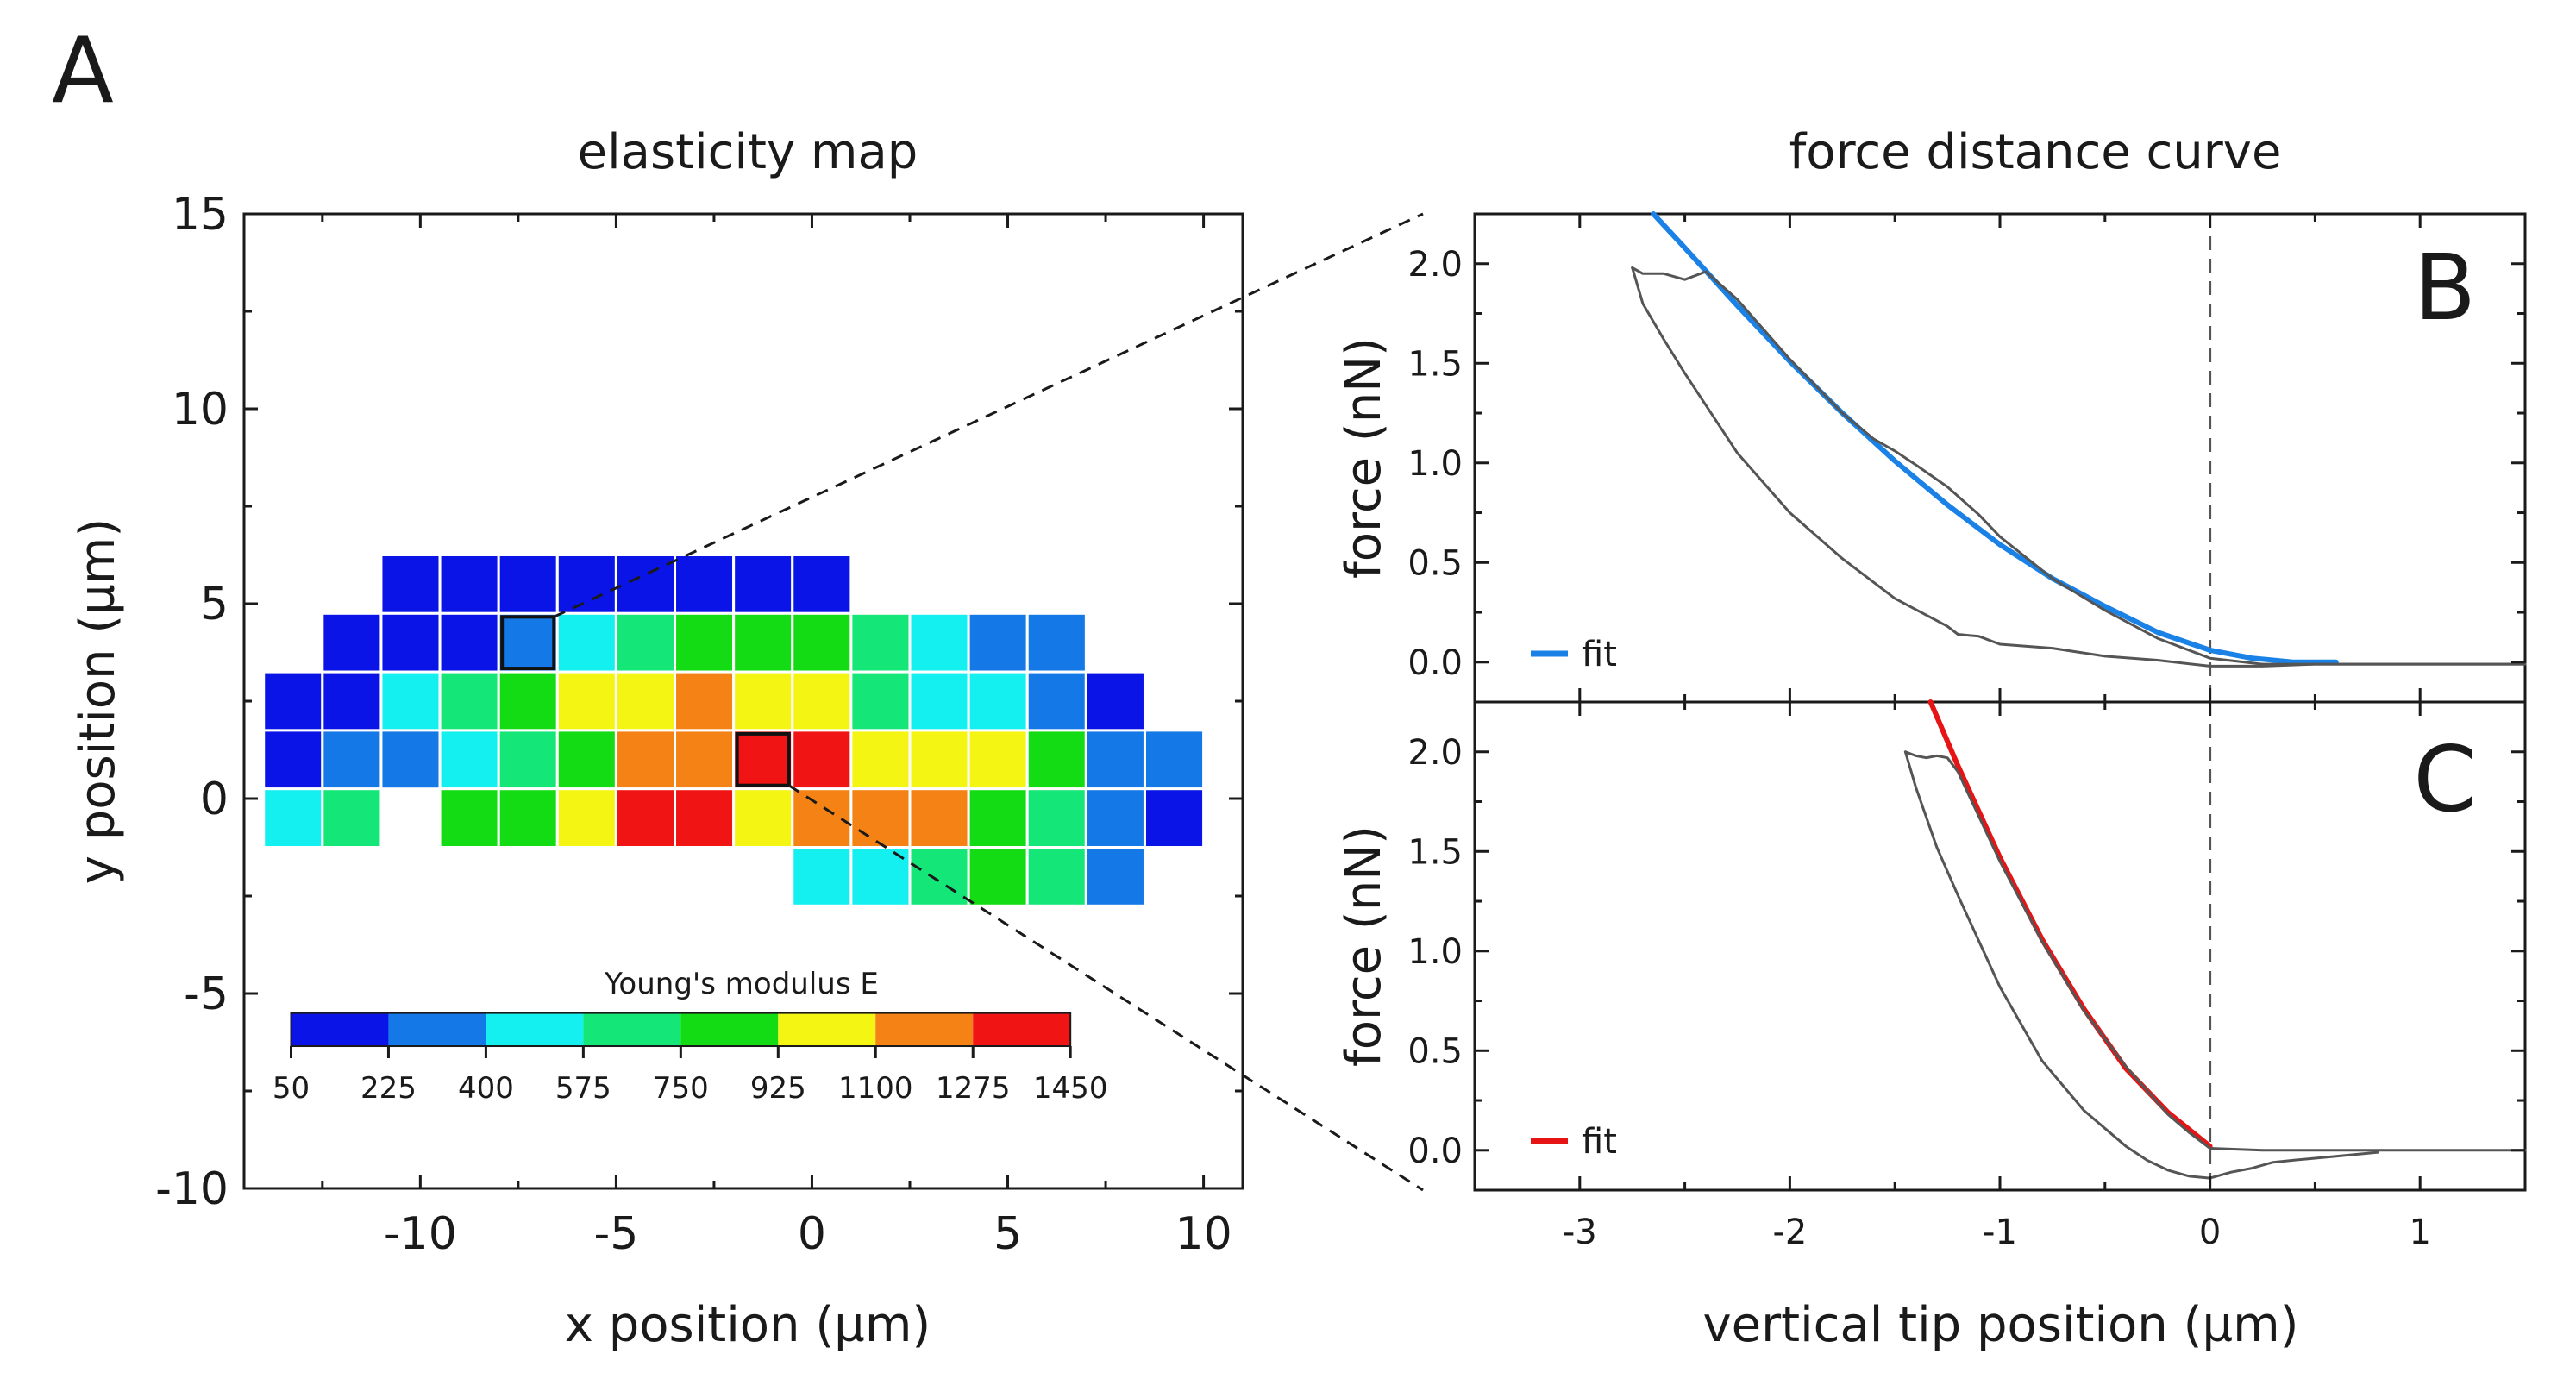 This screenshot has height=1379, width=2576. Describe the element at coordinates (2445, 288) in the screenshot. I see `panel-label-b: B` at that location.